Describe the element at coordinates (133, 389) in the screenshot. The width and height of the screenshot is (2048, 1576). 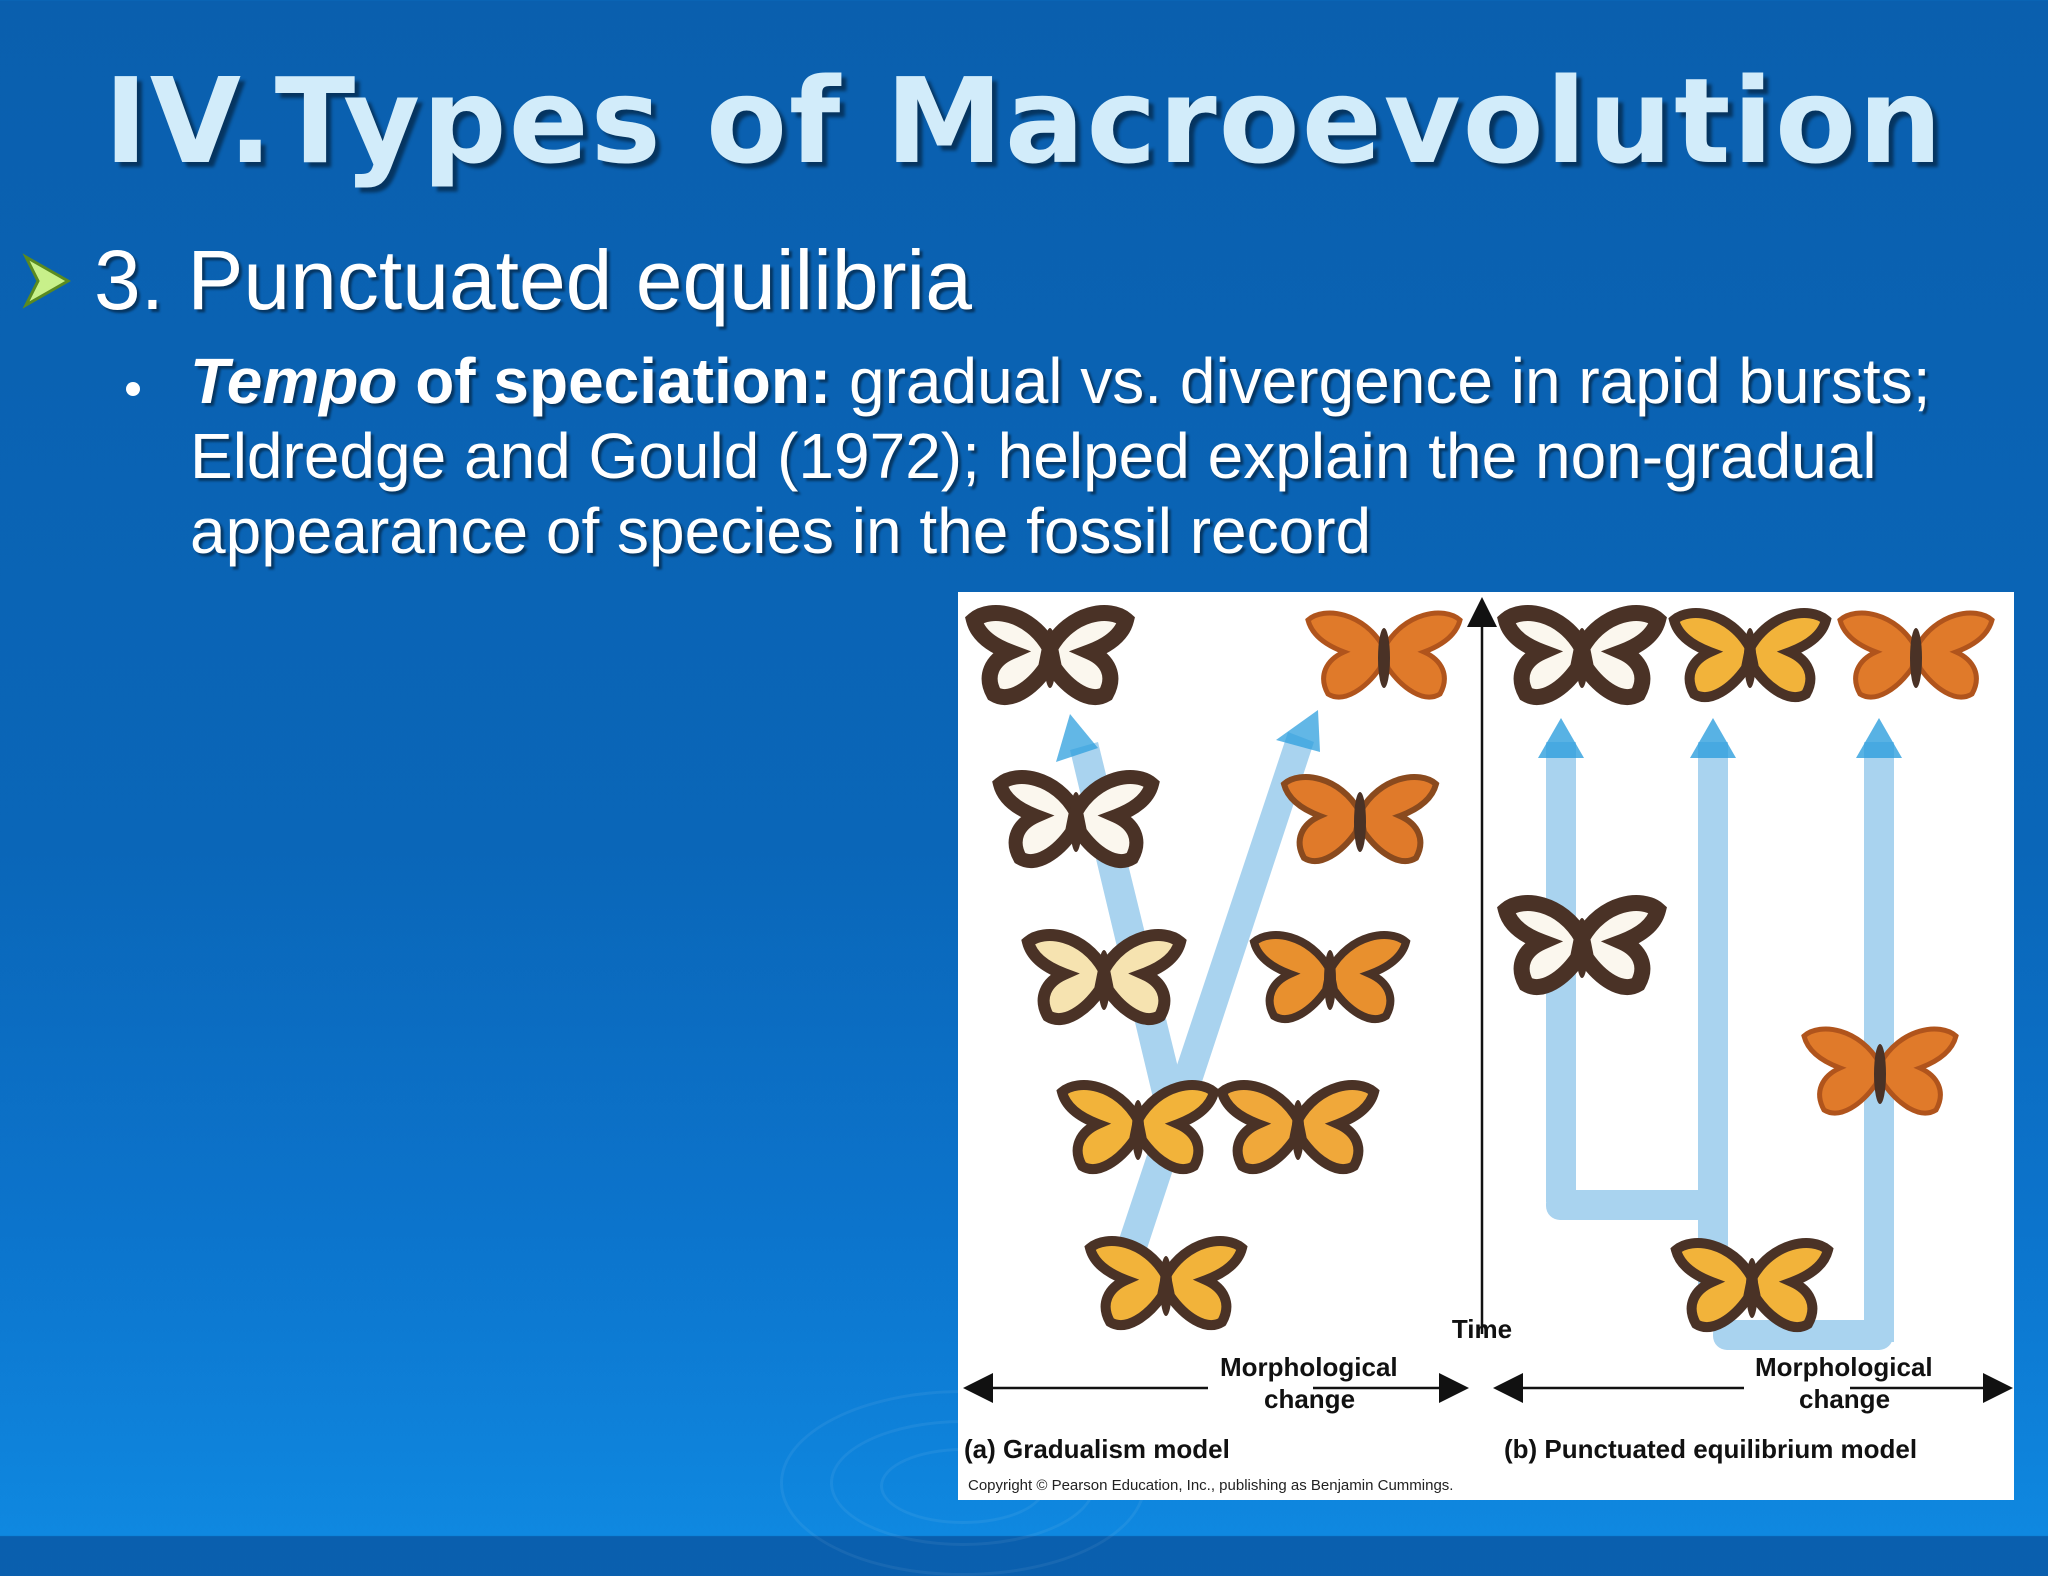
I see `dot-bullet-icon` at that location.